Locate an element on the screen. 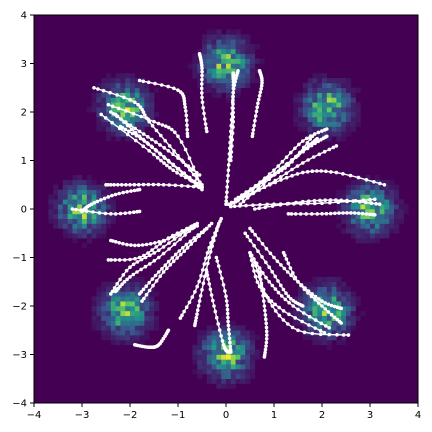 Image resolution: width=432 pixels, height=432 pixels. y-tick-label: −3 is located at coordinates (19, 355).